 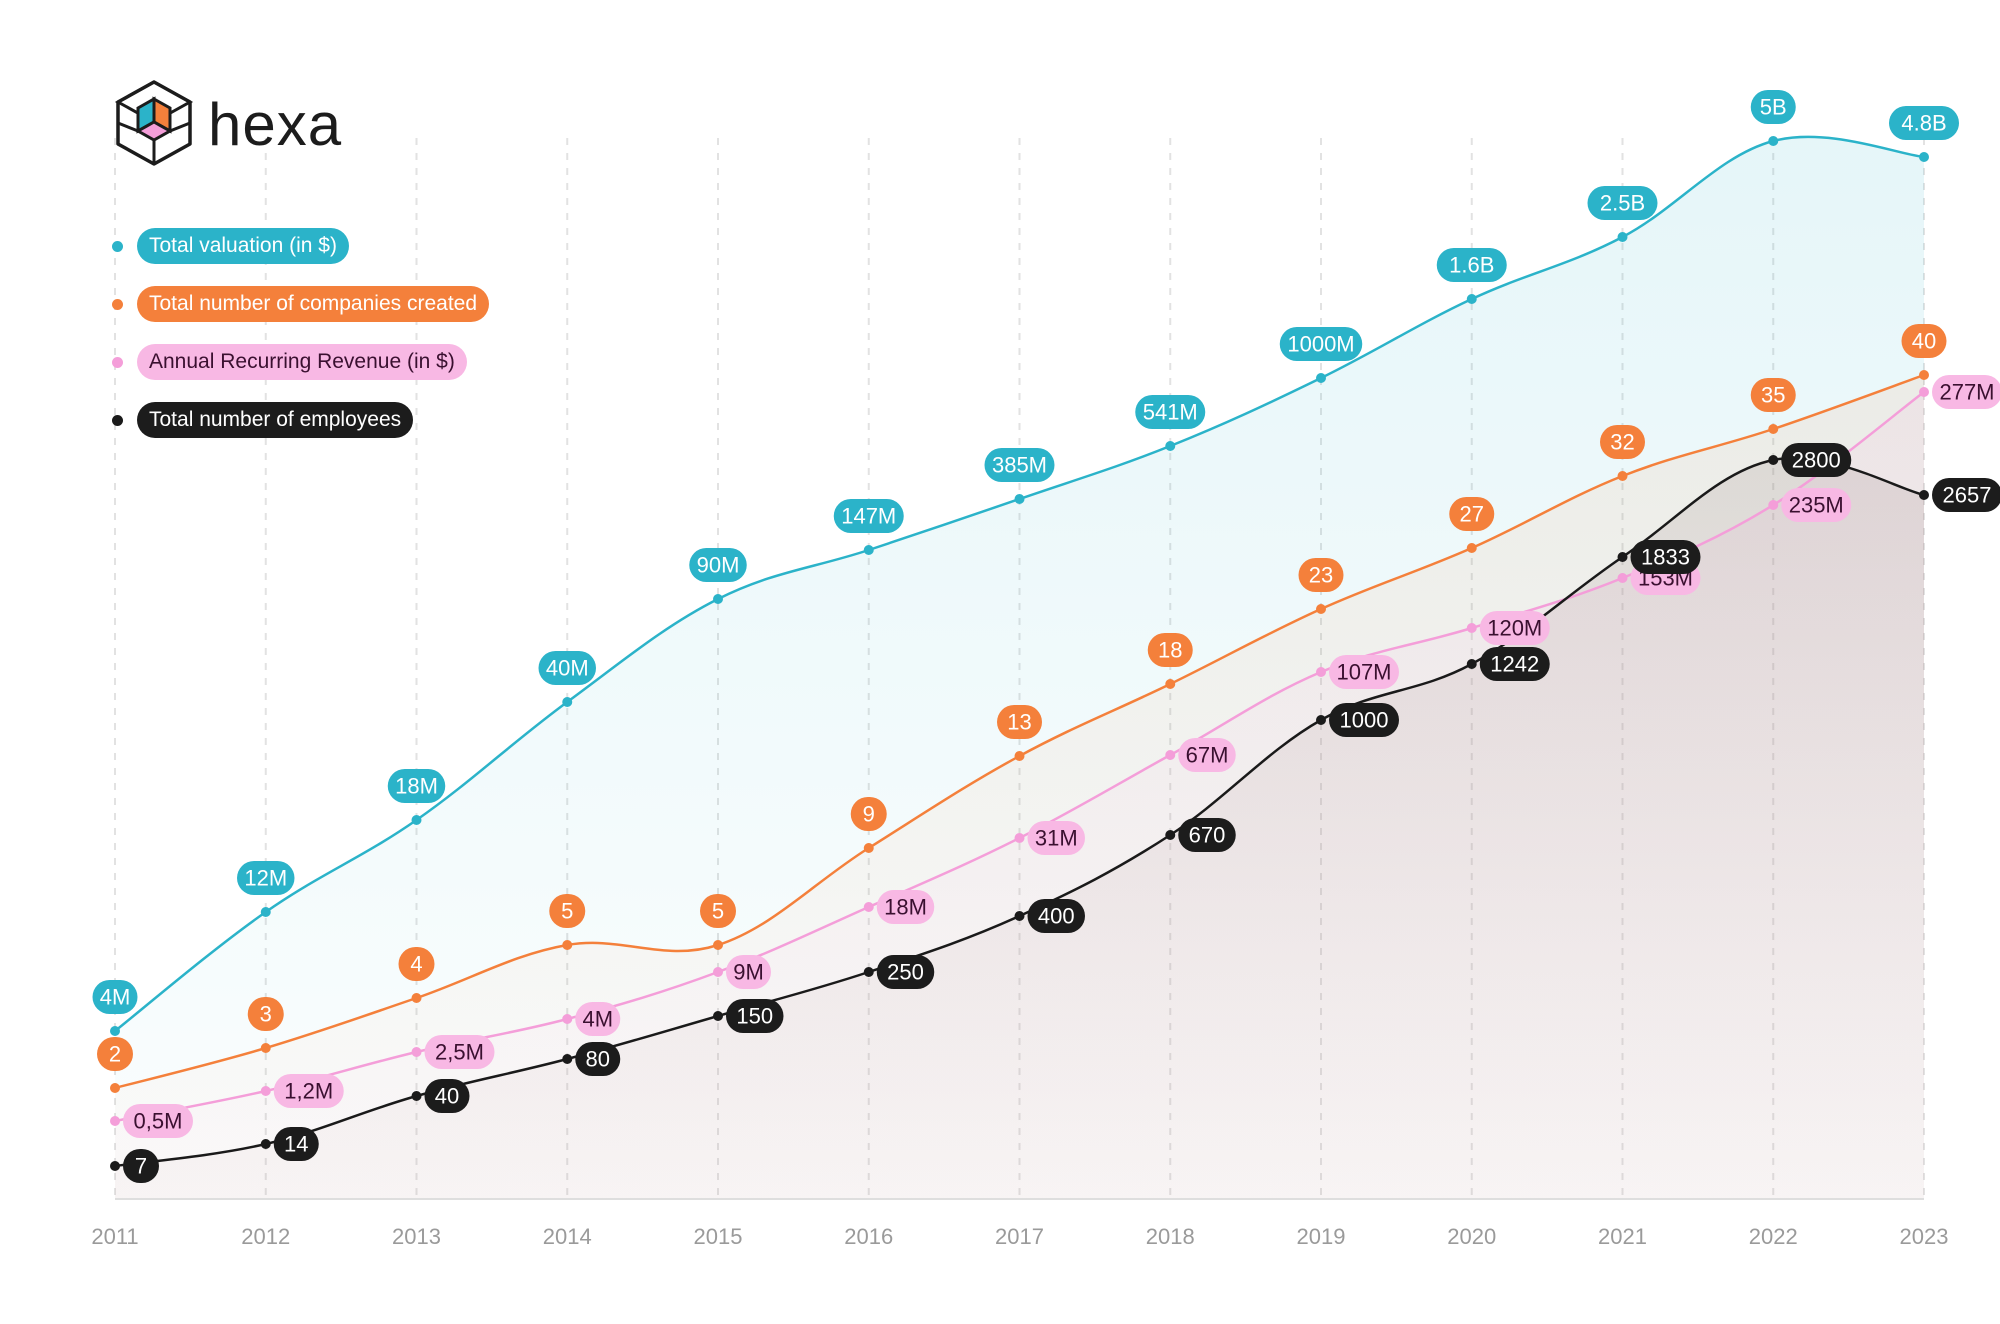 What do you see at coordinates (228, 124) in the screenshot?
I see `hexa-logo: hexa` at bounding box center [228, 124].